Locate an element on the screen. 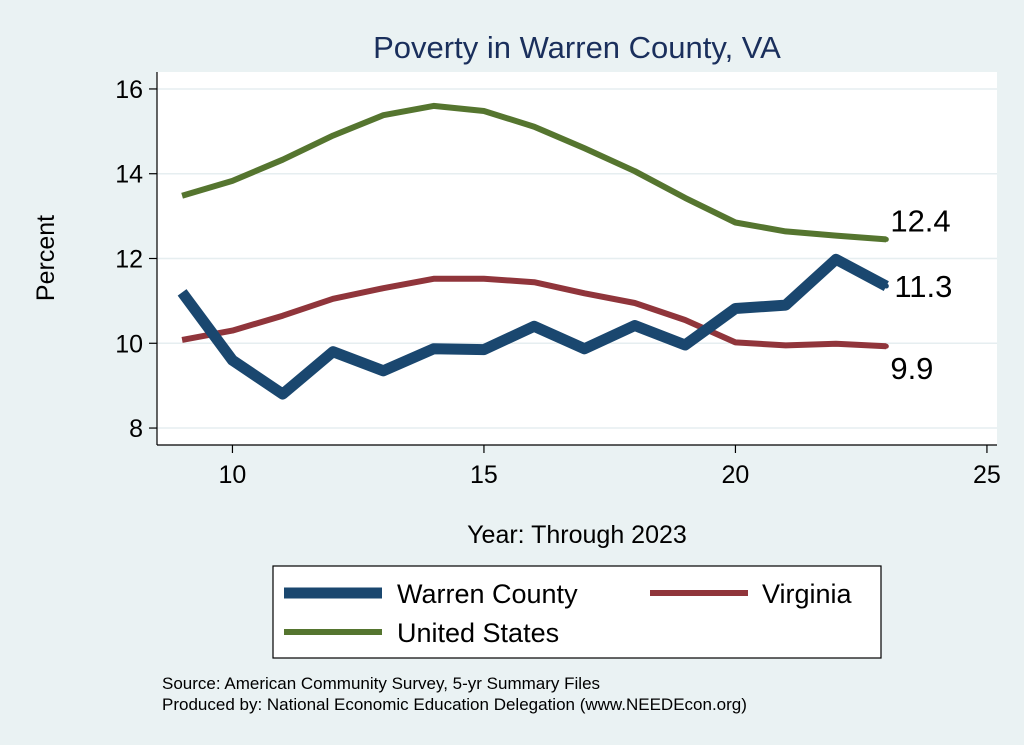 This screenshot has height=745, width=1024. y-axis-title: Percent is located at coordinates (46, 258).